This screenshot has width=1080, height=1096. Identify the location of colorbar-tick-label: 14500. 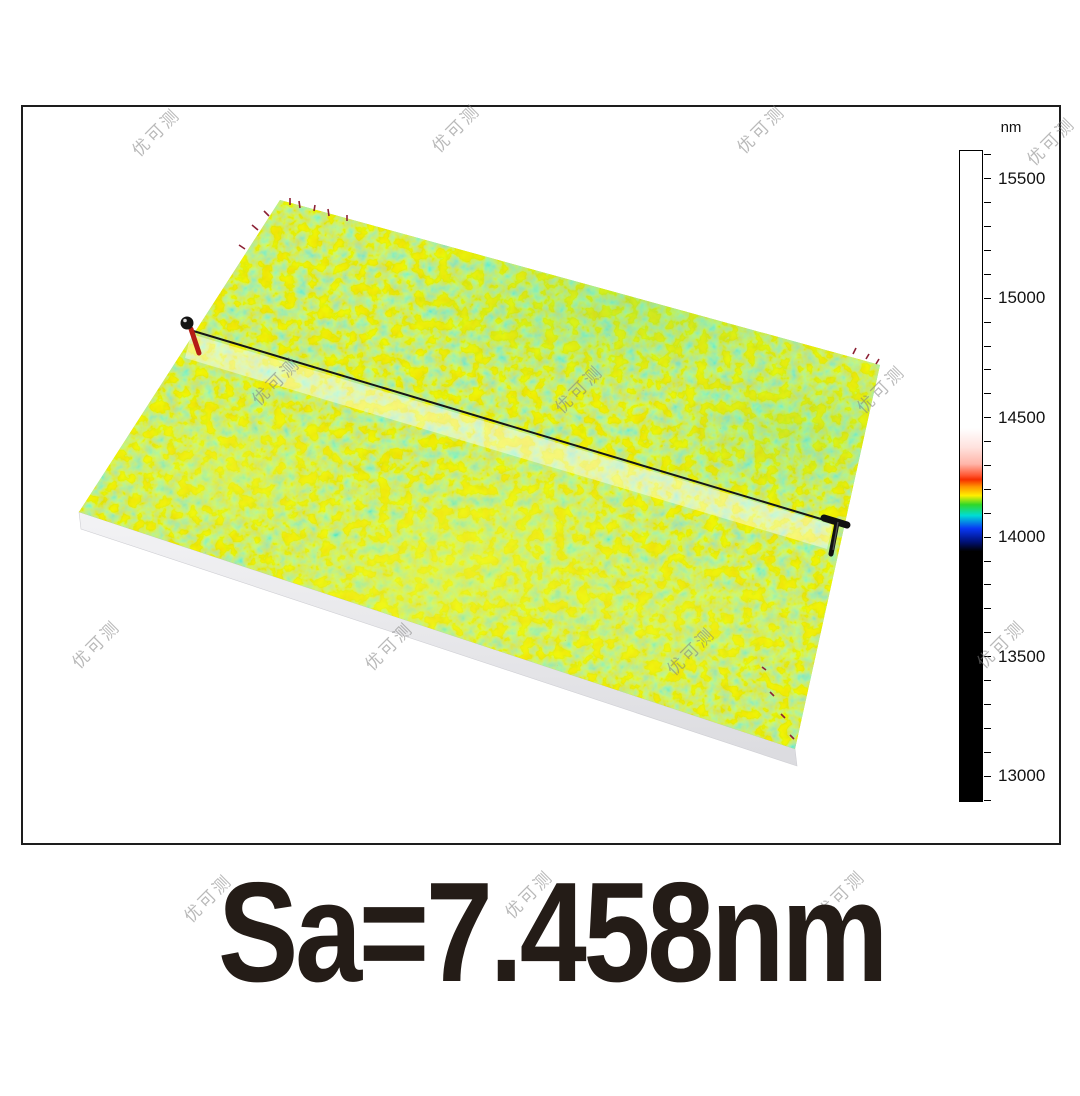
(1022, 417).